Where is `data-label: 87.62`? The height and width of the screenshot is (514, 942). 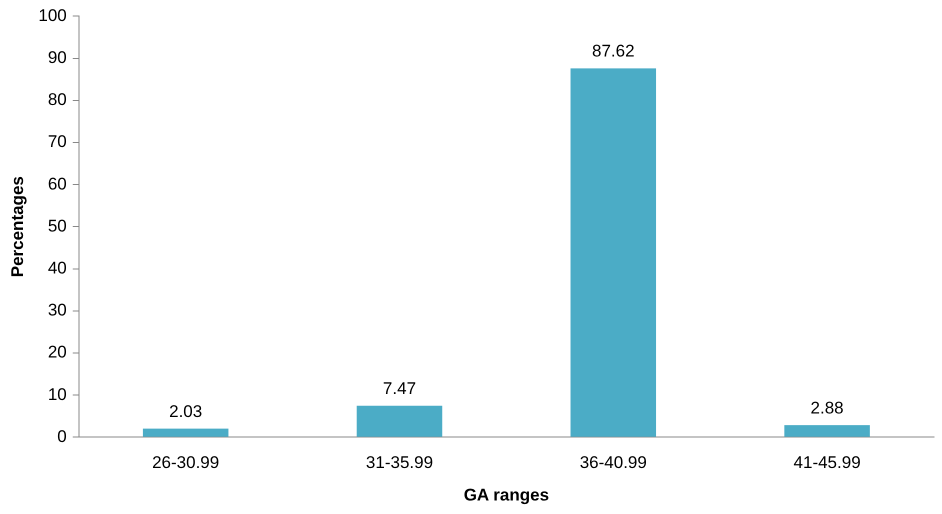
data-label: 87.62 is located at coordinates (613, 51).